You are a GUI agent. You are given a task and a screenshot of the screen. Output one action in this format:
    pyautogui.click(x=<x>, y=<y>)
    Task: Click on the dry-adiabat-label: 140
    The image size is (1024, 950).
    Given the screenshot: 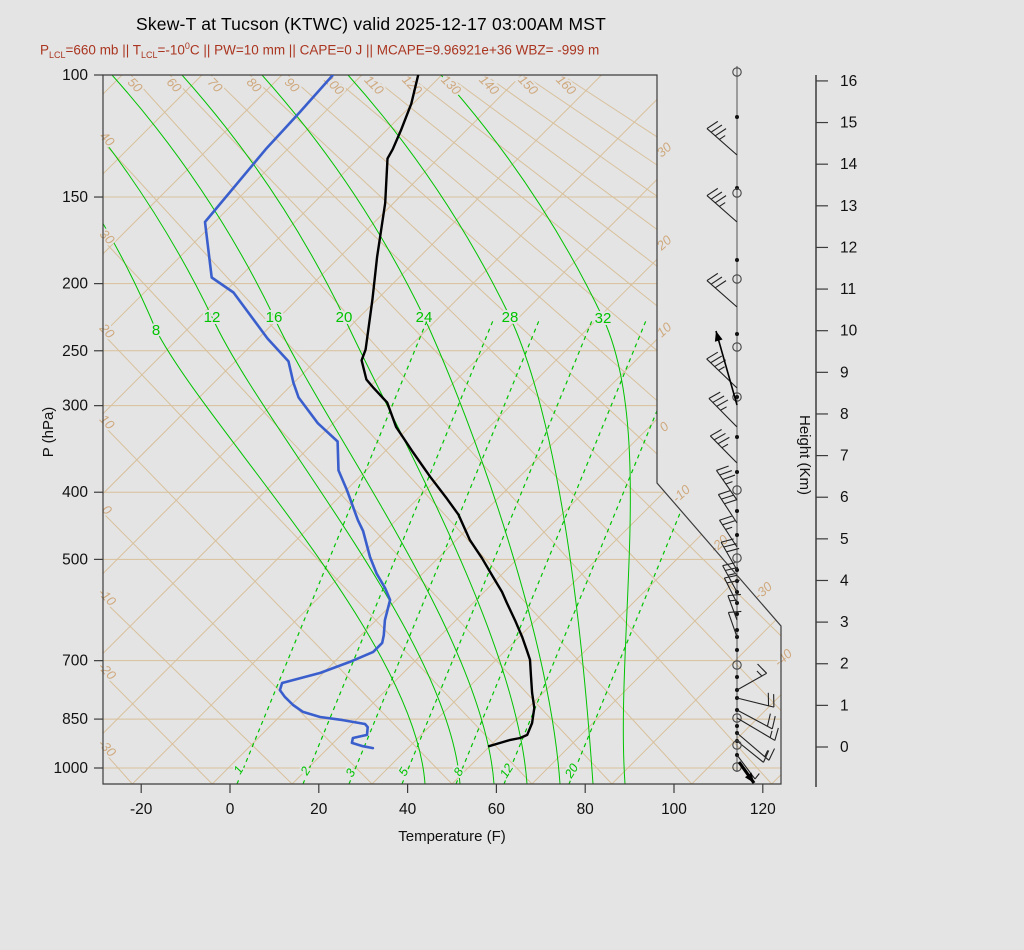 What is the action you would take?
    pyautogui.click(x=489, y=85)
    